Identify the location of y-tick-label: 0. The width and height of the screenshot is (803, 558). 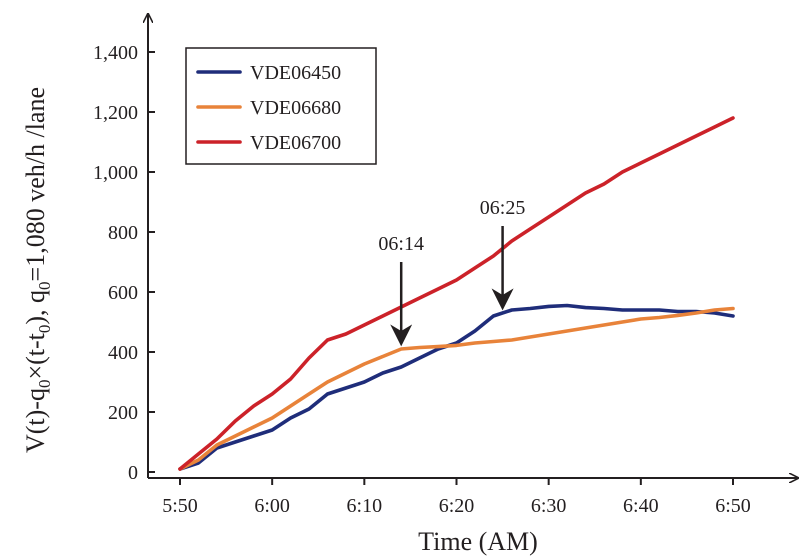
(133, 473).